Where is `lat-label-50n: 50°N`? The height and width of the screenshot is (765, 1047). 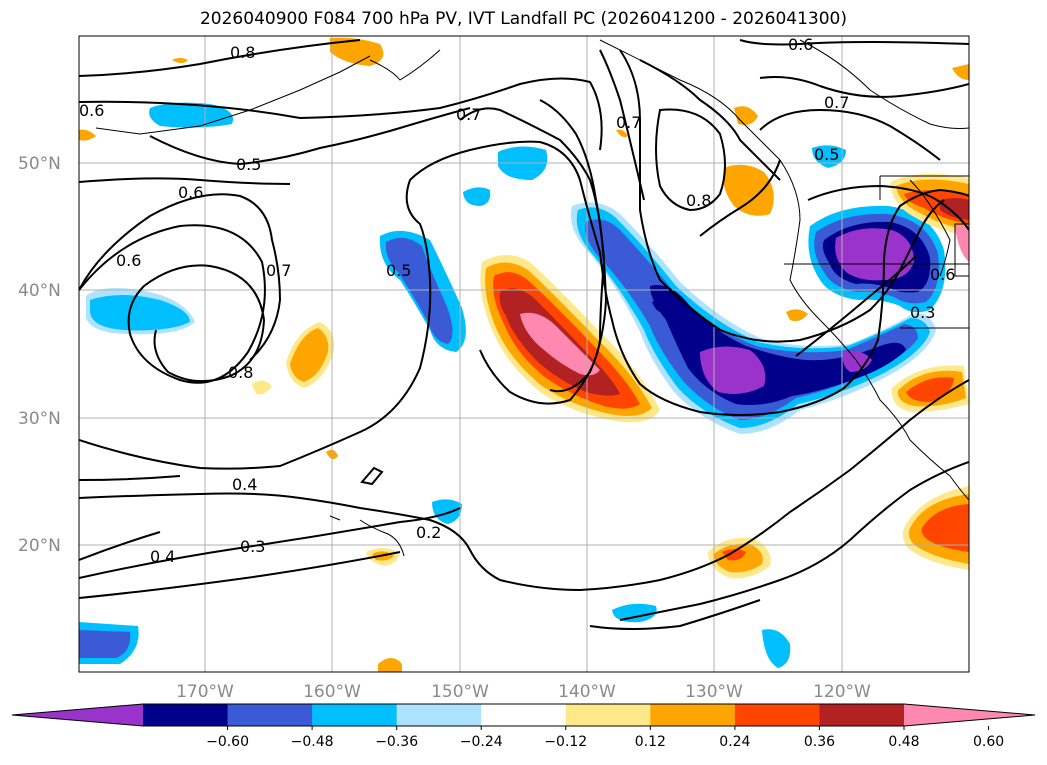
lat-label-50n: 50°N is located at coordinates (39, 164).